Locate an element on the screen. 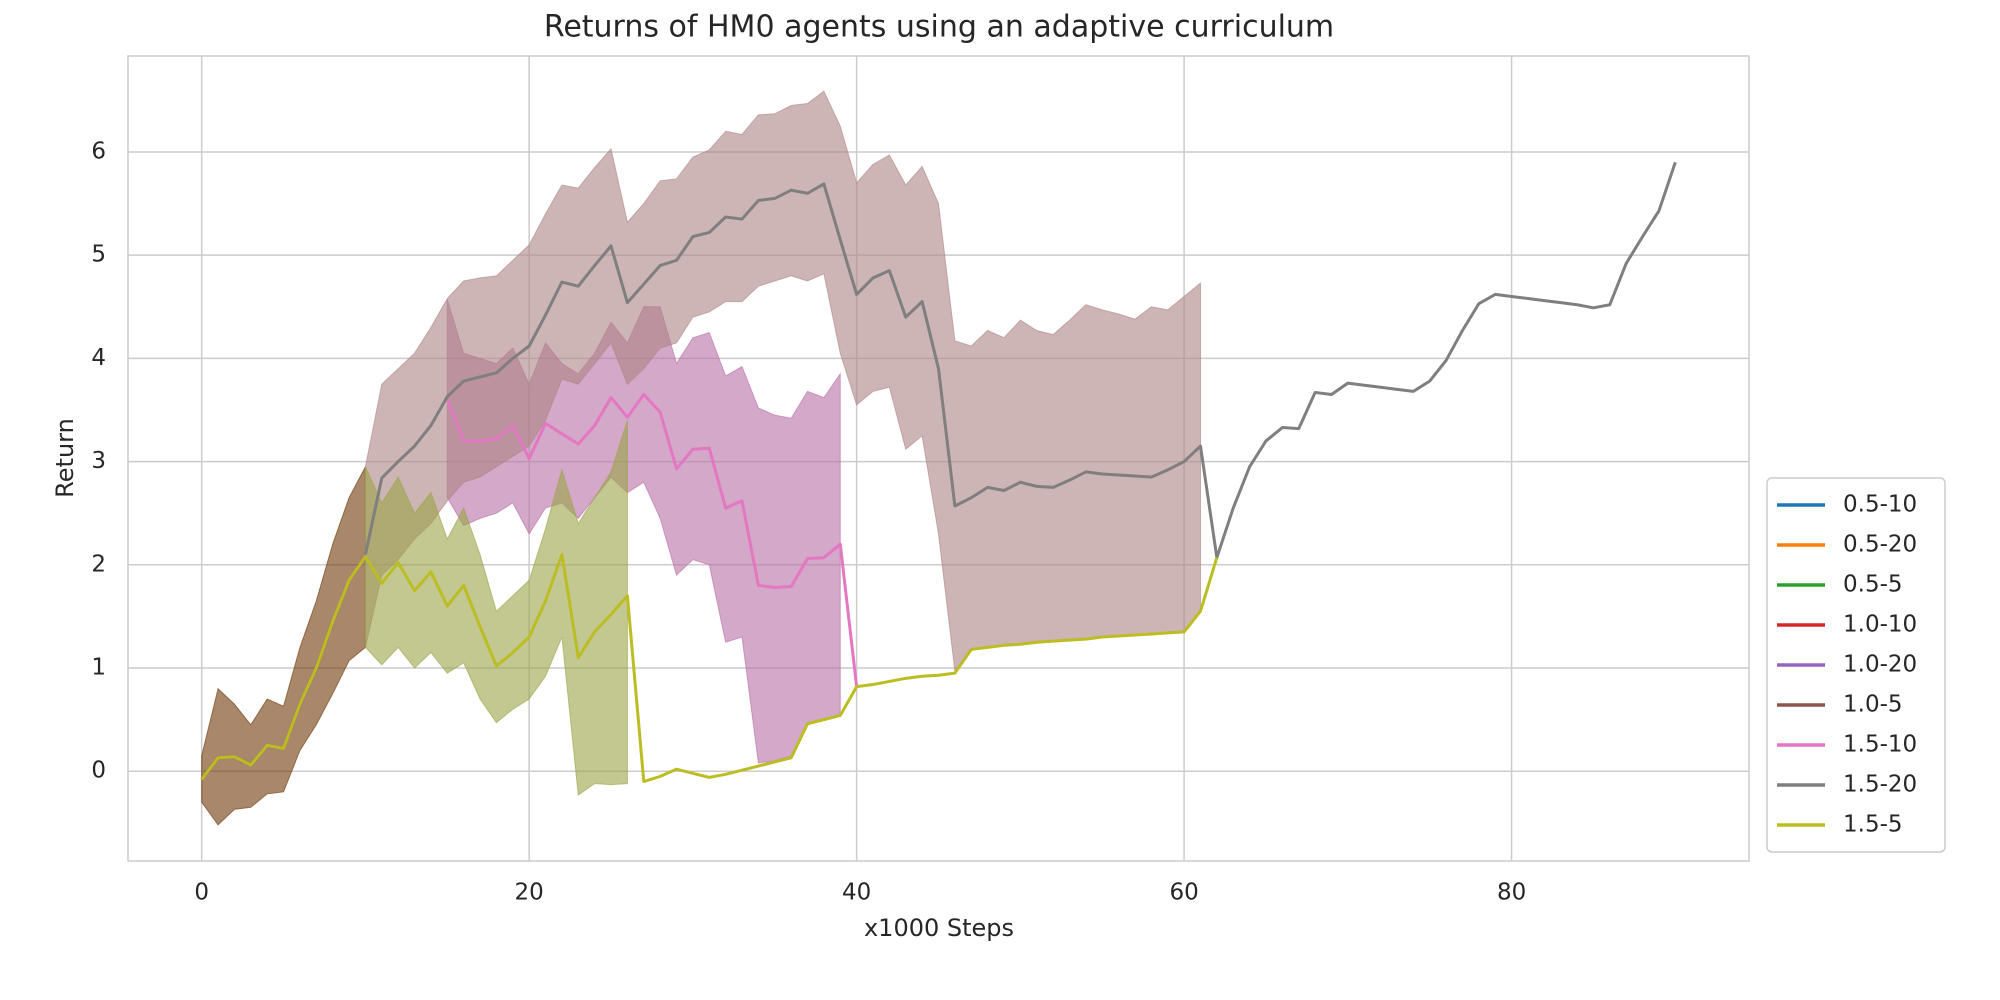 The height and width of the screenshot is (1000, 2000). x-tick-label: 80 is located at coordinates (1511, 893).